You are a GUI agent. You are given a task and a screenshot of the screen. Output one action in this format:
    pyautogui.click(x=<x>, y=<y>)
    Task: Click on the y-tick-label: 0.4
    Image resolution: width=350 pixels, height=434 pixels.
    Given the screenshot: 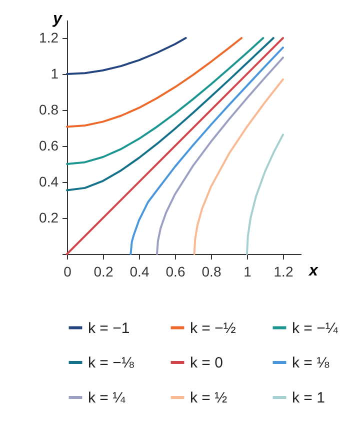 What is the action you would take?
    pyautogui.click(x=49, y=182)
    